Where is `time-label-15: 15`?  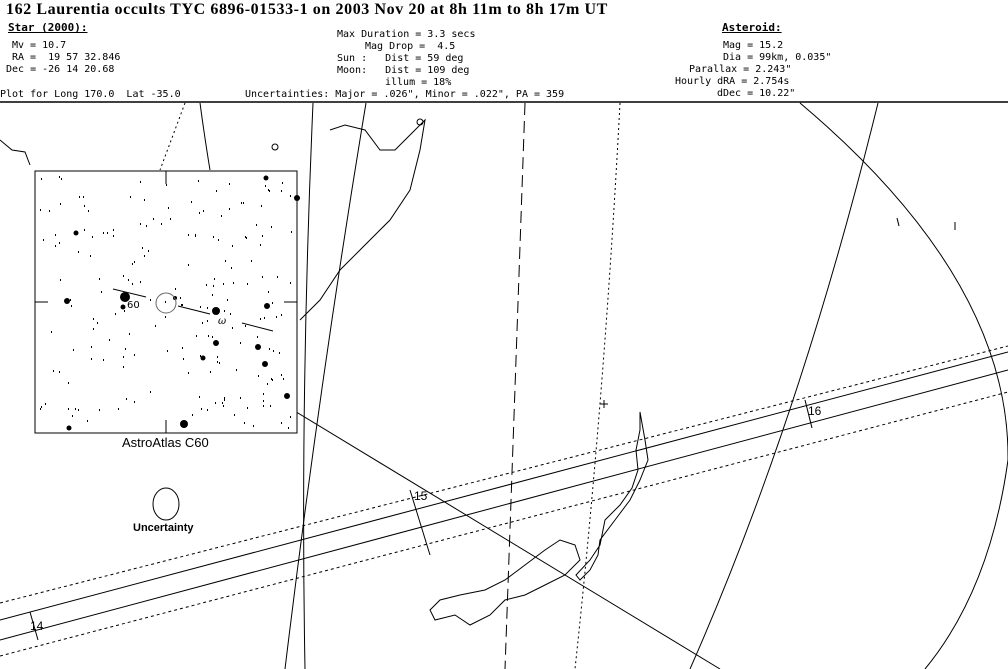
time-label-15: 15 is located at coordinates (421, 496).